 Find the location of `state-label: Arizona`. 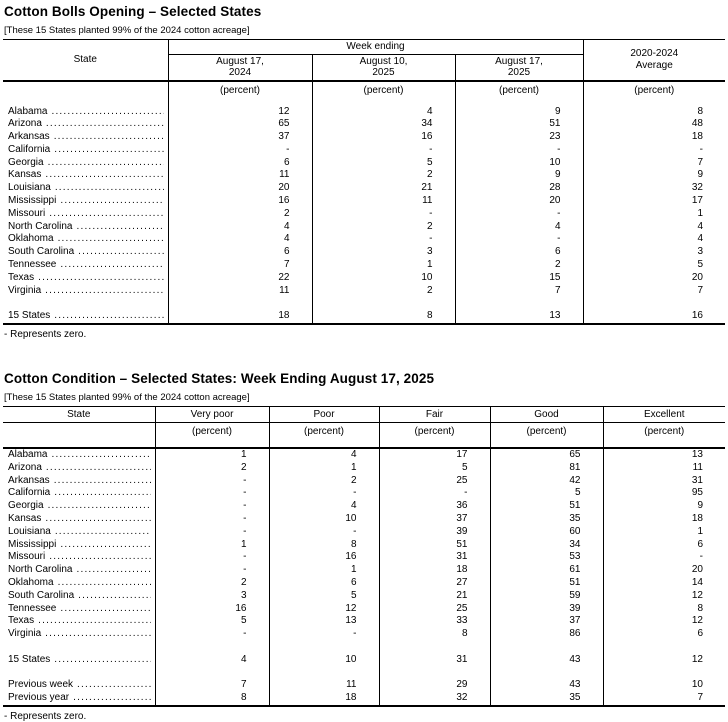

state-label: Arizona is located at coordinates (25, 467).